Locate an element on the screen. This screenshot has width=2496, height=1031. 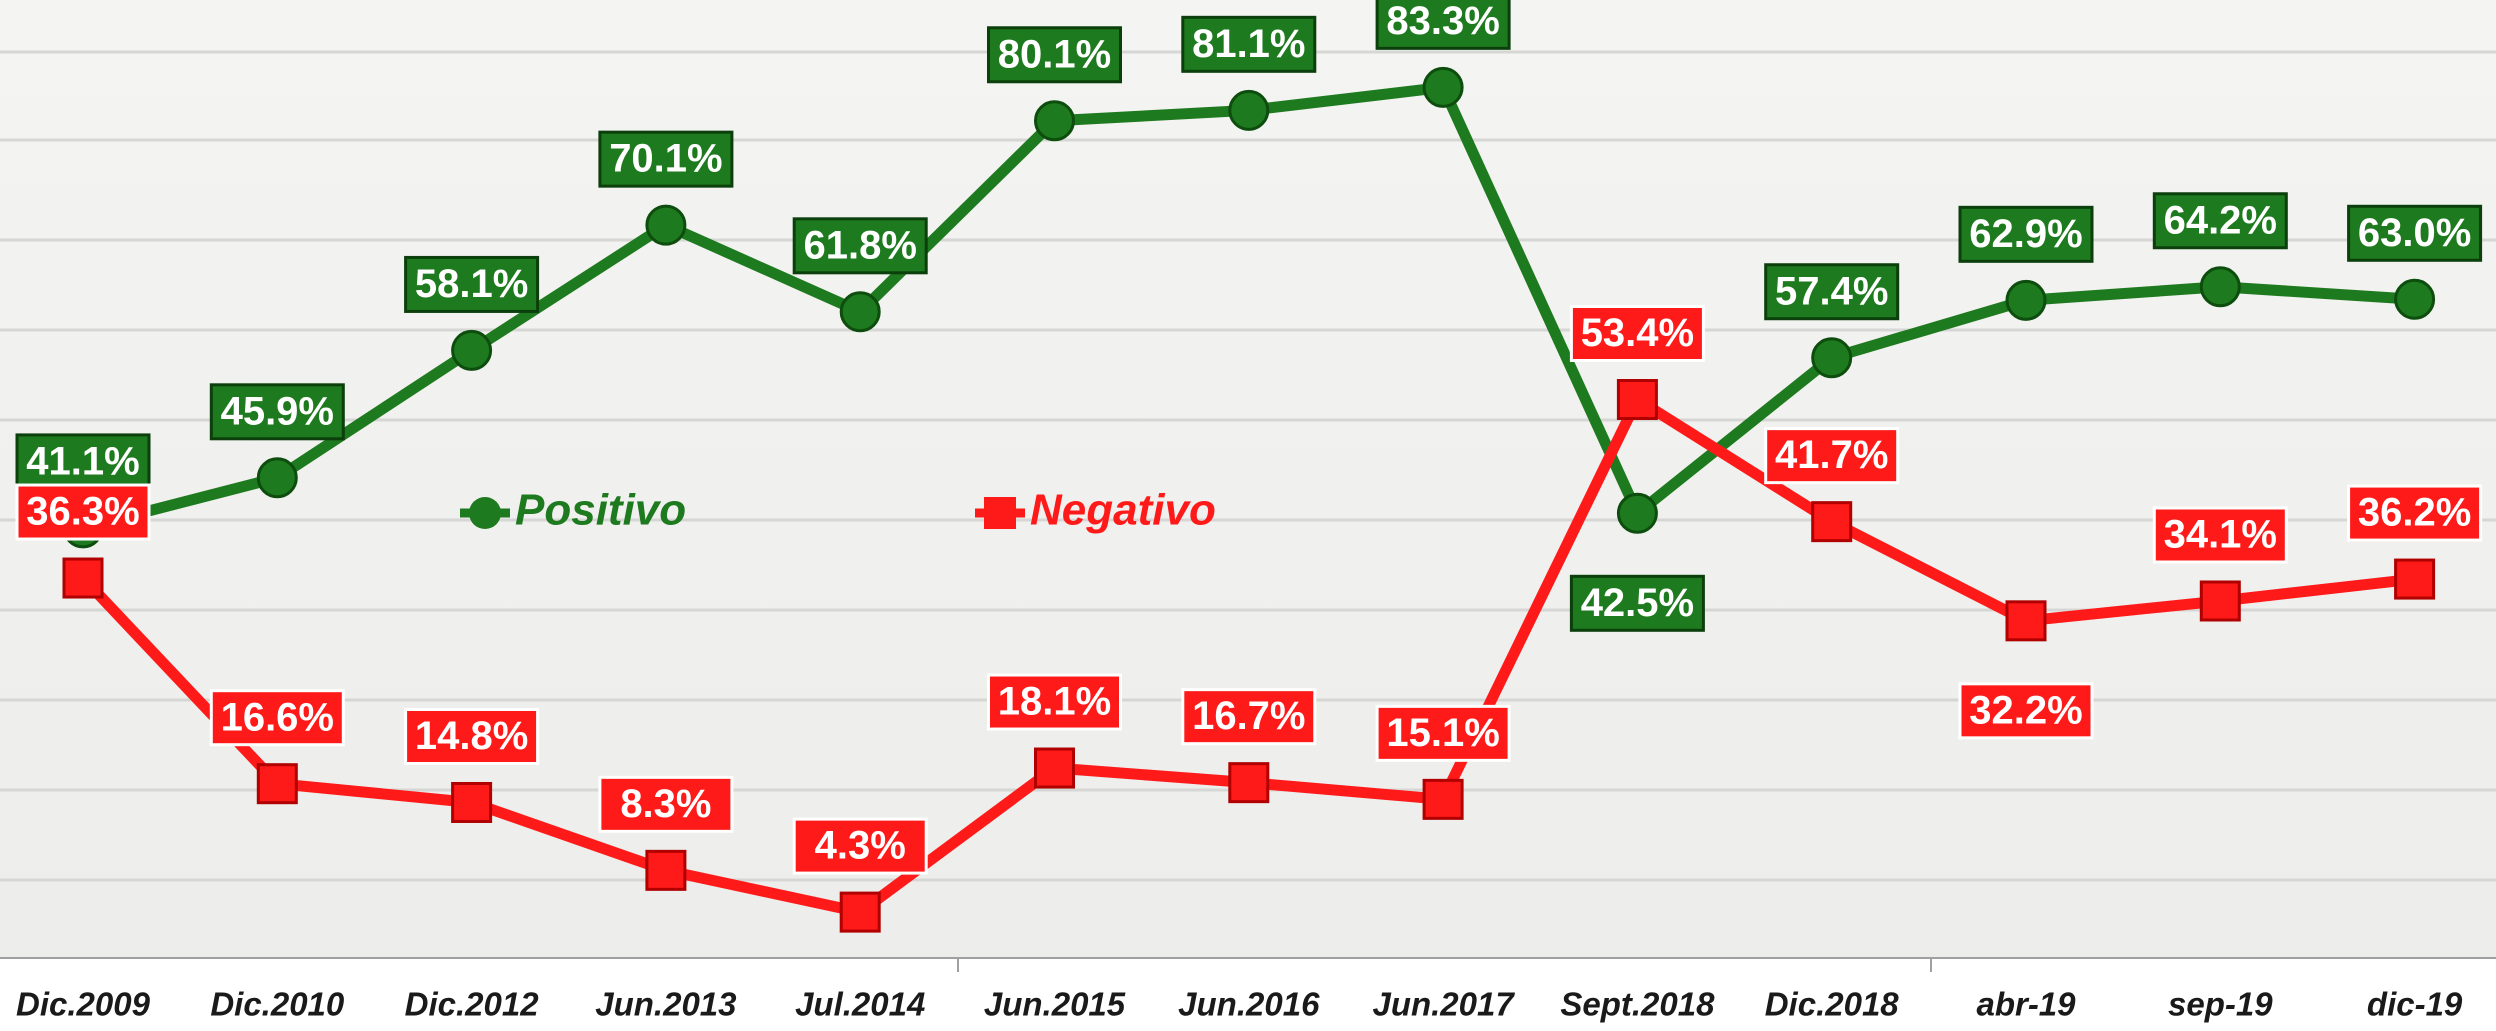
data-label: 58.1% is located at coordinates (471, 284).